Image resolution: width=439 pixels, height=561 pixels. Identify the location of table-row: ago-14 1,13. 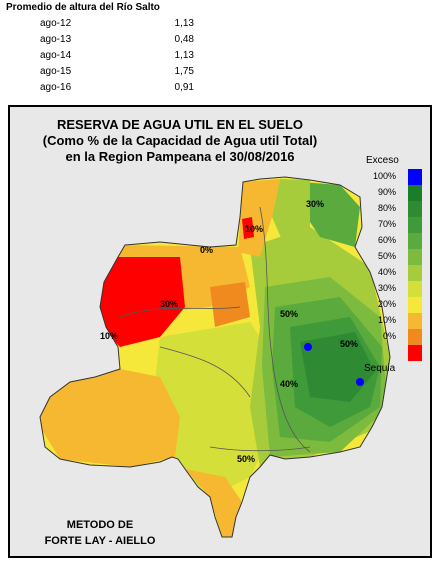
(100, 56).